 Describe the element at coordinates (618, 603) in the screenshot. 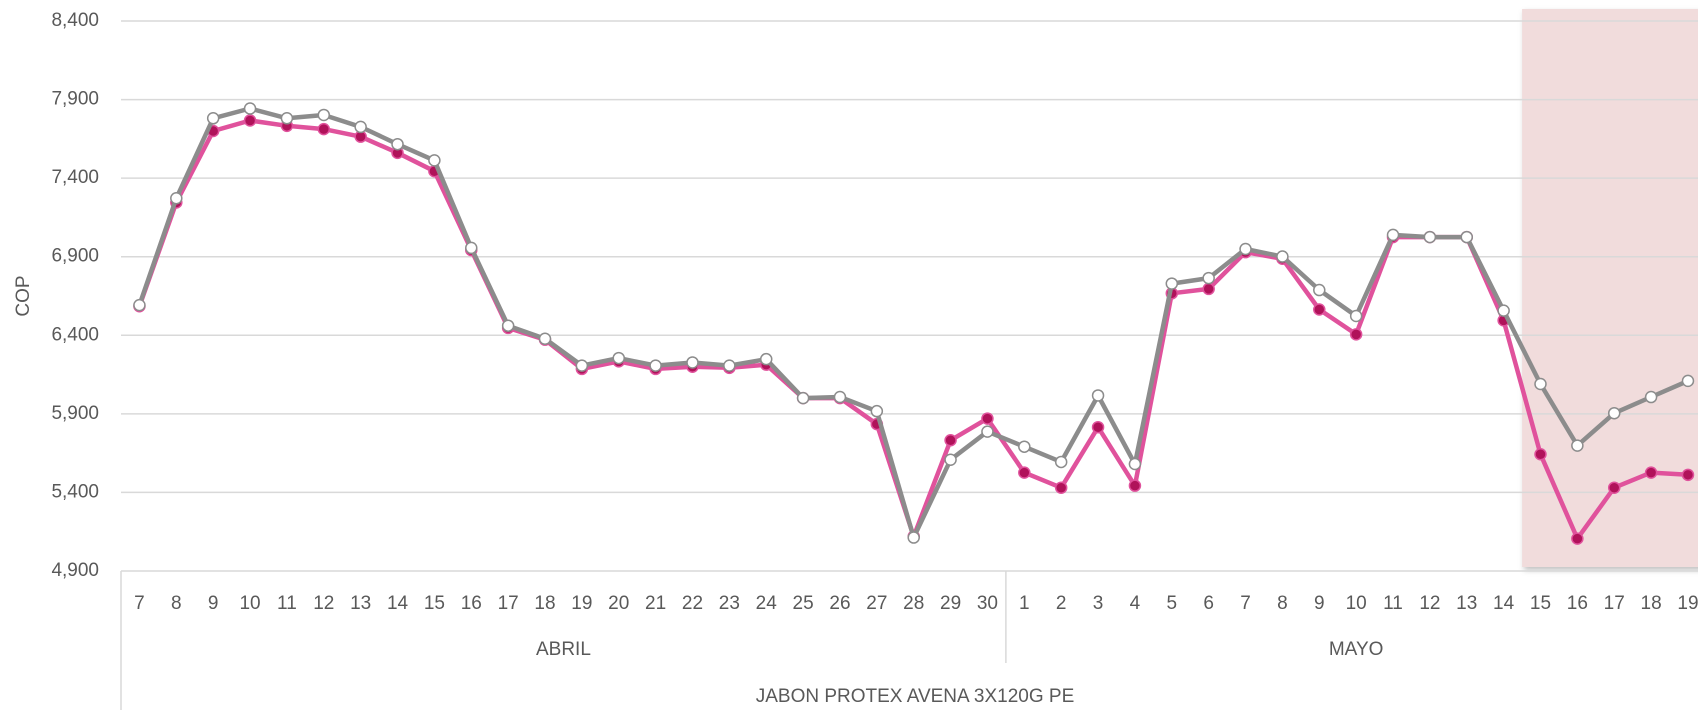

I see `x-tick-label: 20` at that location.